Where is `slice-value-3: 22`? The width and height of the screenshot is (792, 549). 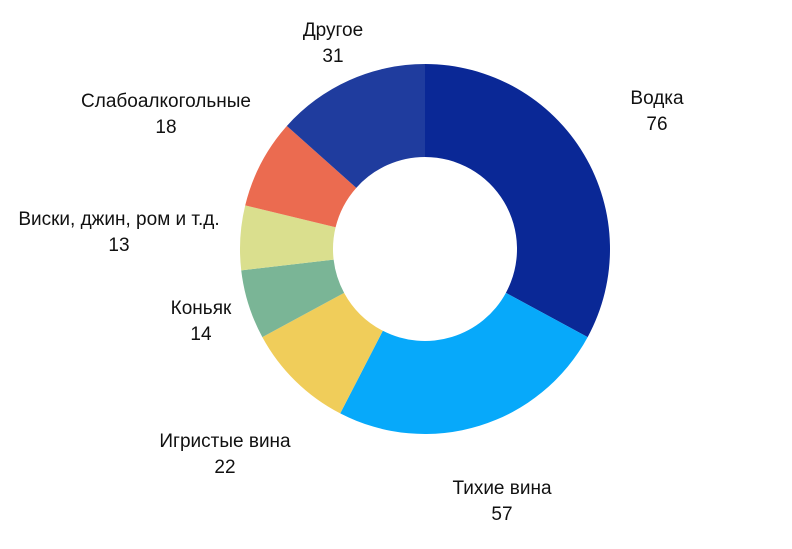
slice-value-3: 22 is located at coordinates (224, 467).